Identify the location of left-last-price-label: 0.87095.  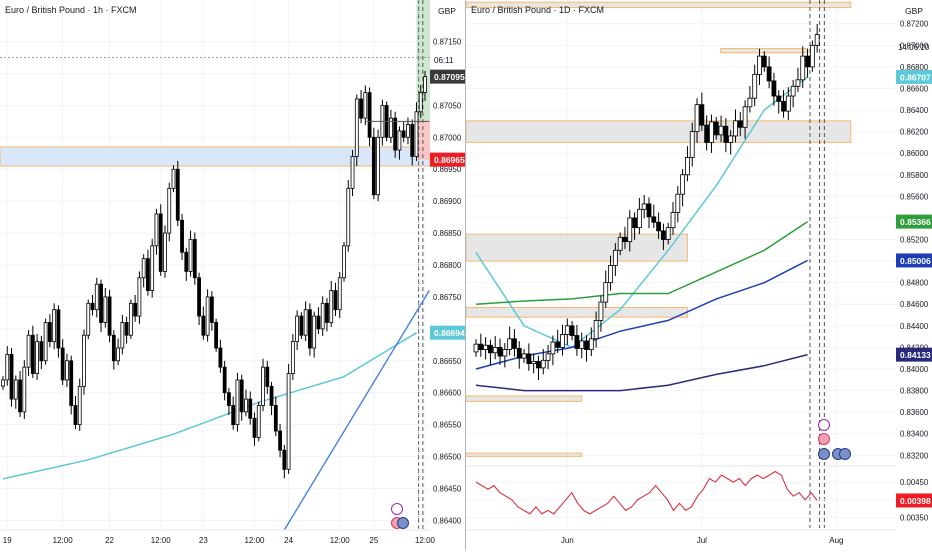
(449, 77).